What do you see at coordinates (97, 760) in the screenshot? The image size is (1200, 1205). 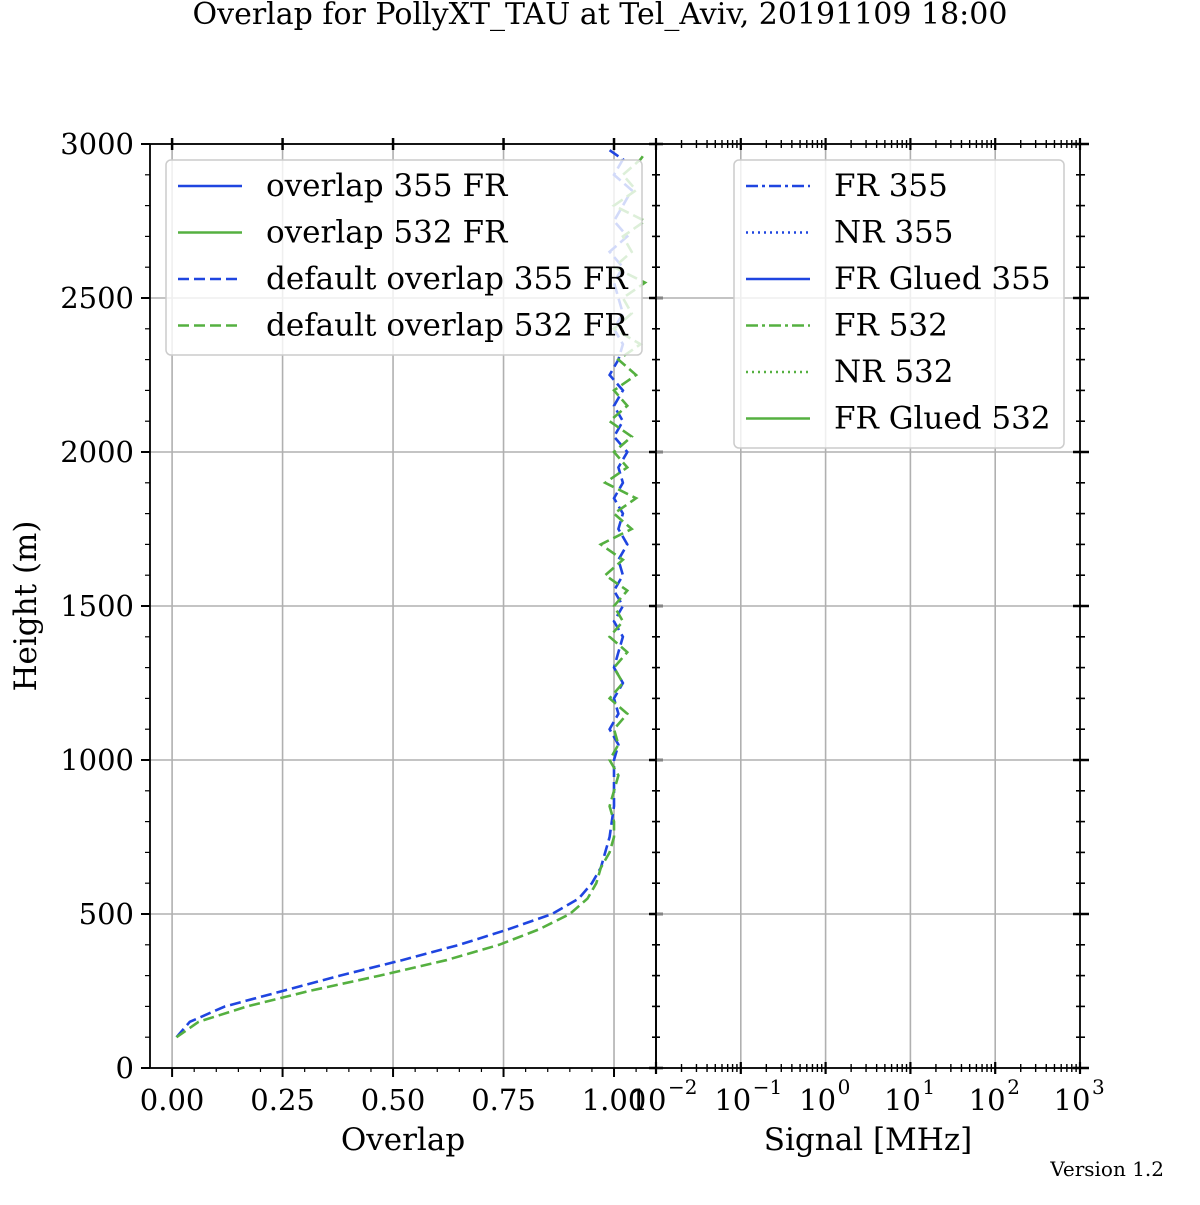 I see `left-ytick-label: 1000` at bounding box center [97, 760].